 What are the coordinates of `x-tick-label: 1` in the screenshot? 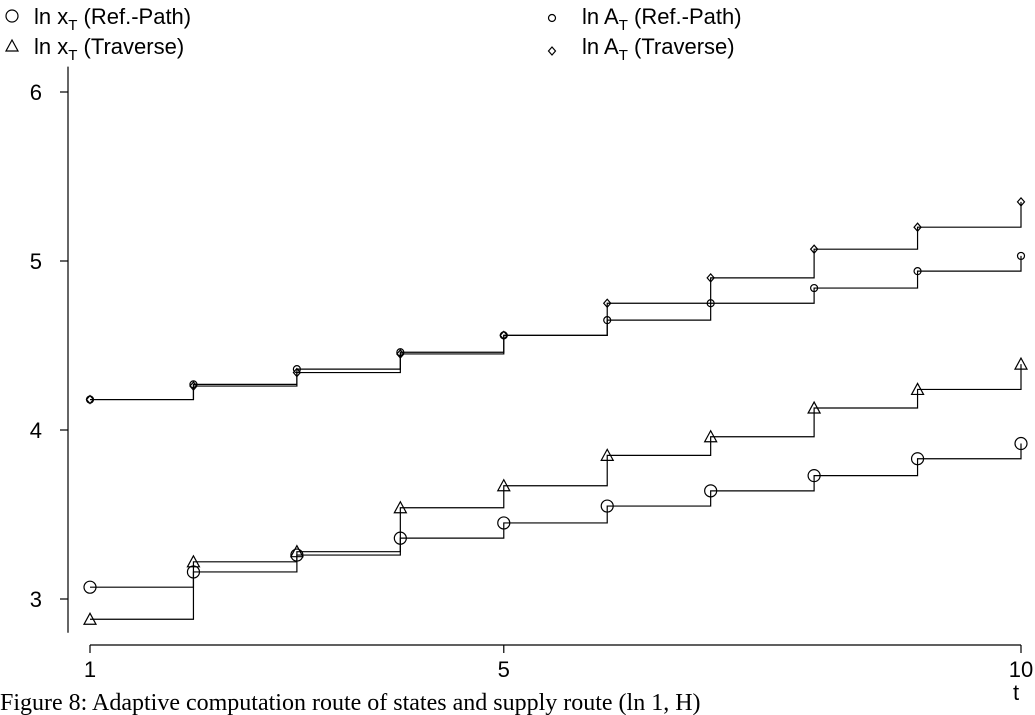 It's located at (90, 669).